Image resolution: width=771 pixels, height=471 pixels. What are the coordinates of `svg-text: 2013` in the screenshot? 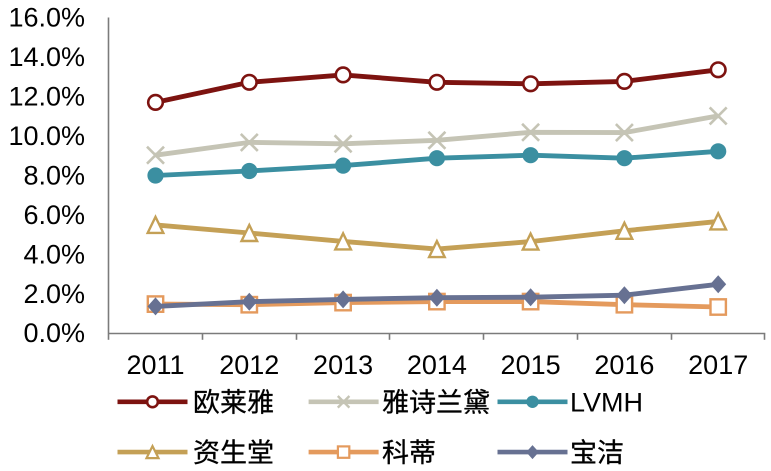 It's located at (343, 365).